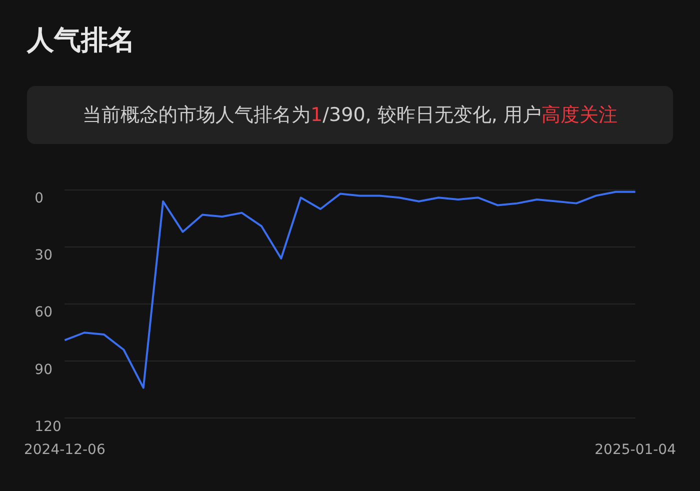  What do you see at coordinates (43, 370) in the screenshot?
I see `y-tick-label: 90` at bounding box center [43, 370].